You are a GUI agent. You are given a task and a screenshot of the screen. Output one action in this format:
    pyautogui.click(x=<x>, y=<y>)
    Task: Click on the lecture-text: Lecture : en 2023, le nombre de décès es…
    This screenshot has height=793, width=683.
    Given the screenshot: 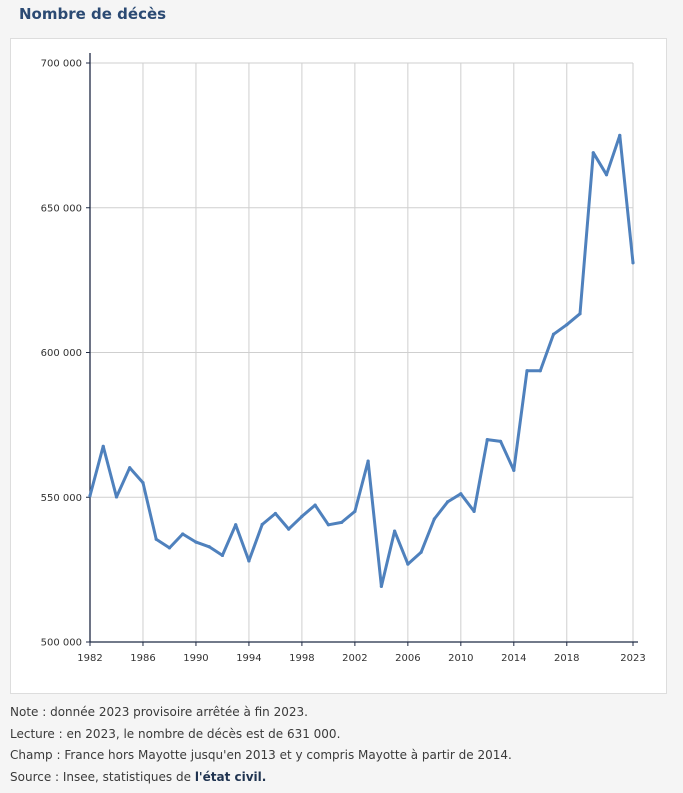 What is the action you would take?
    pyautogui.click(x=175, y=733)
    